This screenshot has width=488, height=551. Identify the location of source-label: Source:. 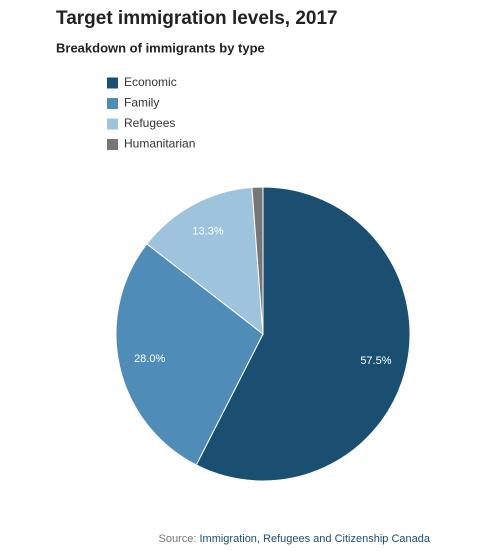
(177, 539).